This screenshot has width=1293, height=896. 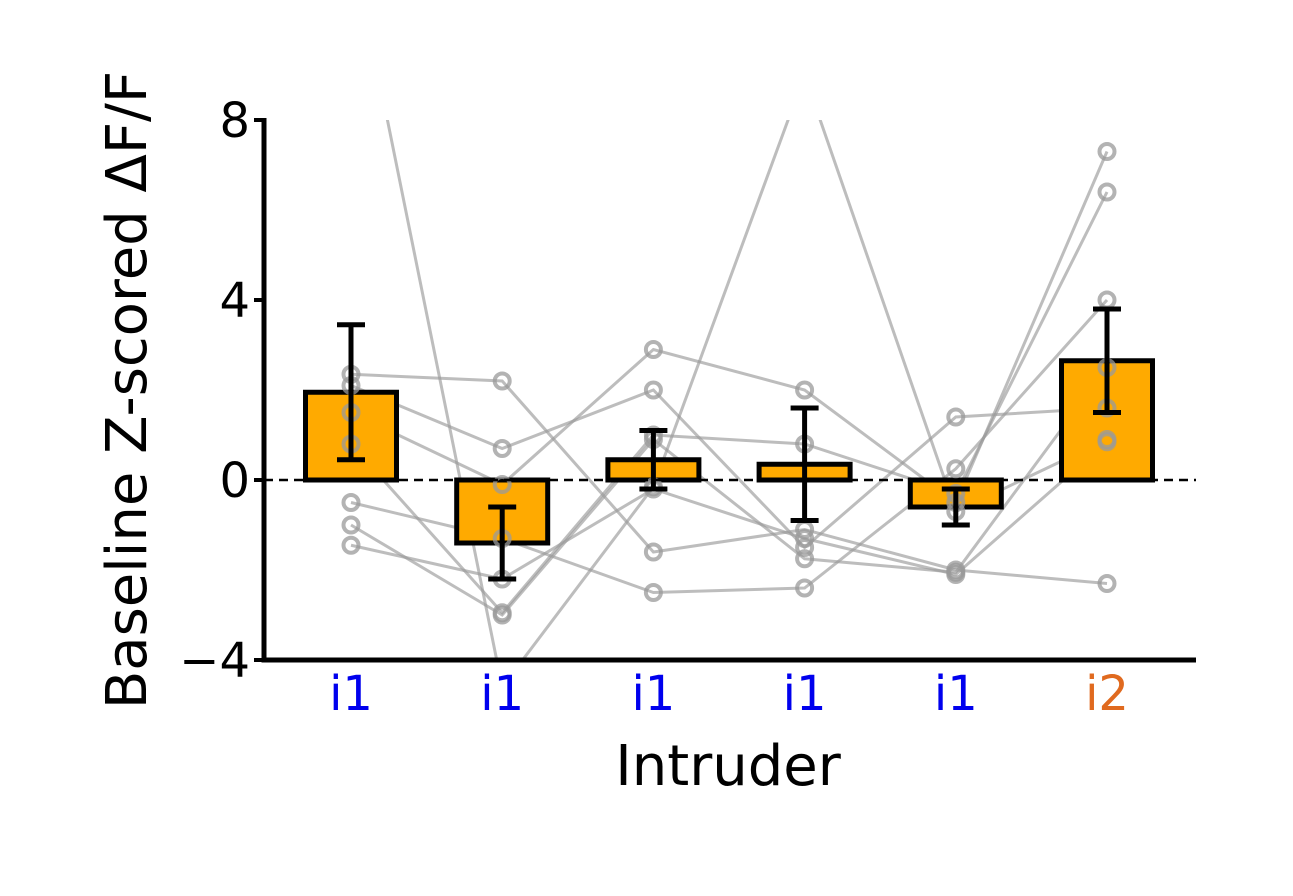 I want to click on y-tick-label: 4, so click(x=234, y=301).